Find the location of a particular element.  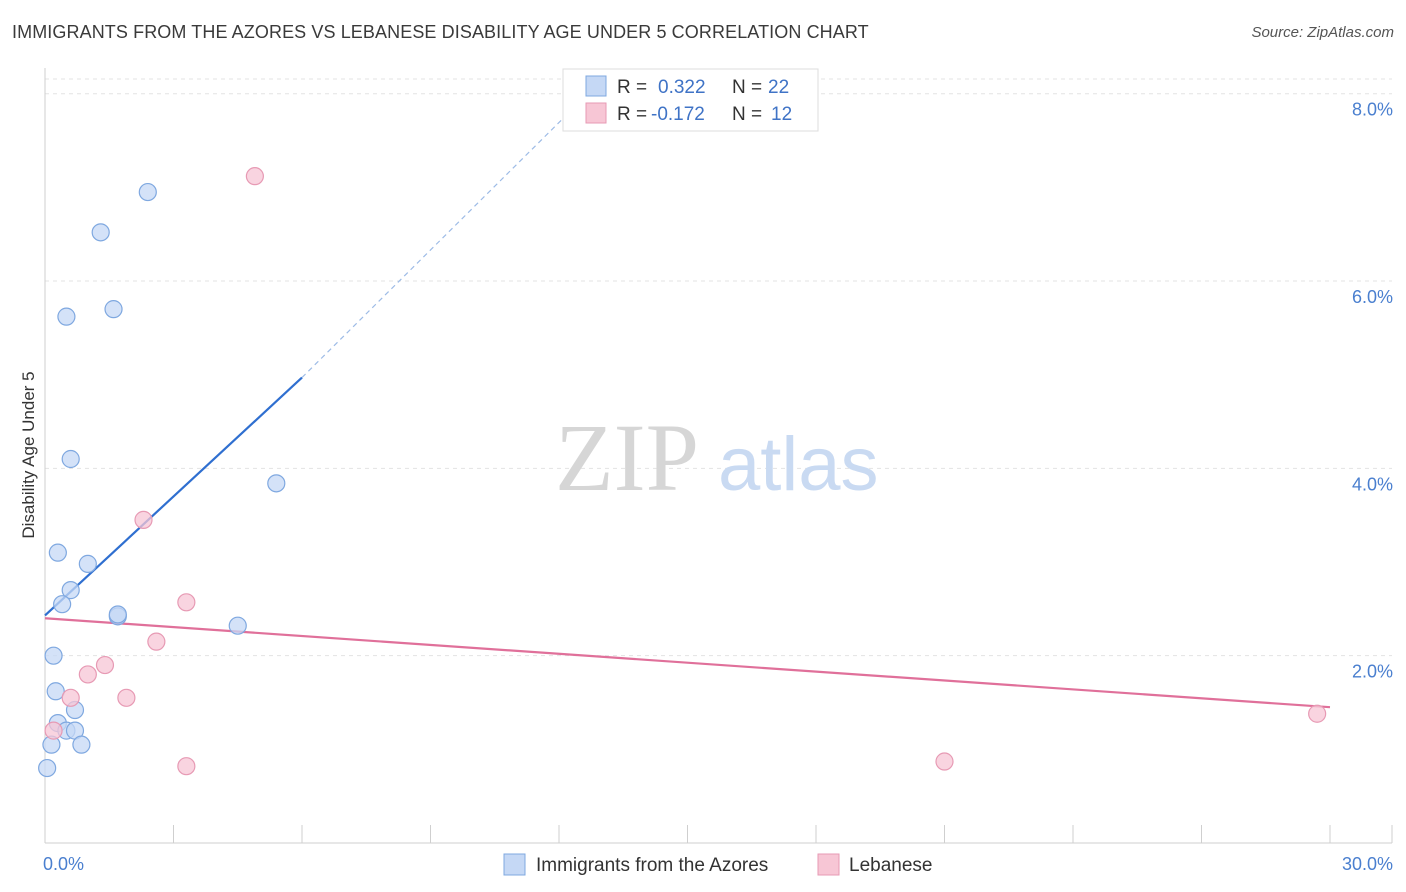

series-legend: Immigrants from the Azores Lebanese is located at coordinates (717, 864).